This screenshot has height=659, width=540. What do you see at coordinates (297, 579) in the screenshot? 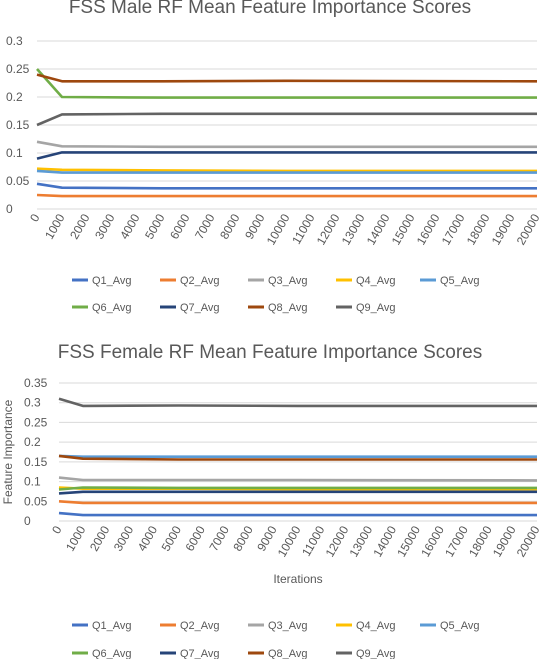
I see `x-axis-title: Iterations` at bounding box center [297, 579].